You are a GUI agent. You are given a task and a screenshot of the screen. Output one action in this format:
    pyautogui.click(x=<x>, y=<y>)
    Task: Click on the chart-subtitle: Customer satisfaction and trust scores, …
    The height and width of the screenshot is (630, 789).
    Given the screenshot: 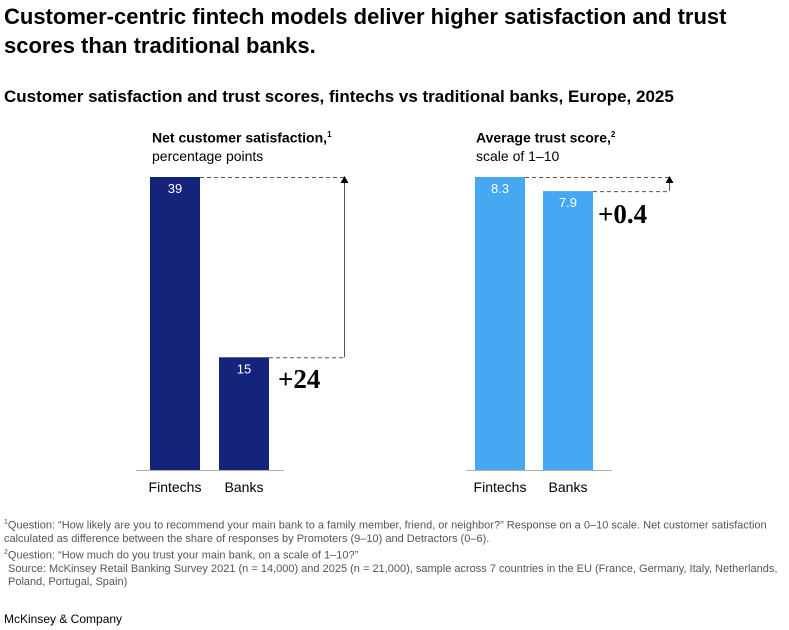 What is the action you would take?
    pyautogui.click(x=339, y=96)
    